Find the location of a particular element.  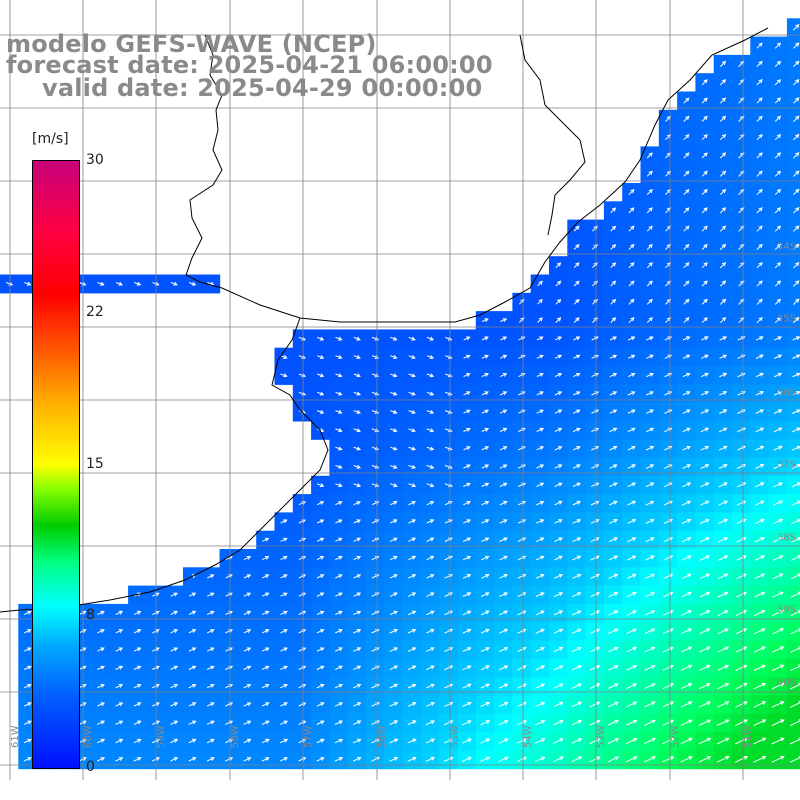

forecast-date: forecast date: 2025-04-21 06:00:00 is located at coordinates (249, 65).